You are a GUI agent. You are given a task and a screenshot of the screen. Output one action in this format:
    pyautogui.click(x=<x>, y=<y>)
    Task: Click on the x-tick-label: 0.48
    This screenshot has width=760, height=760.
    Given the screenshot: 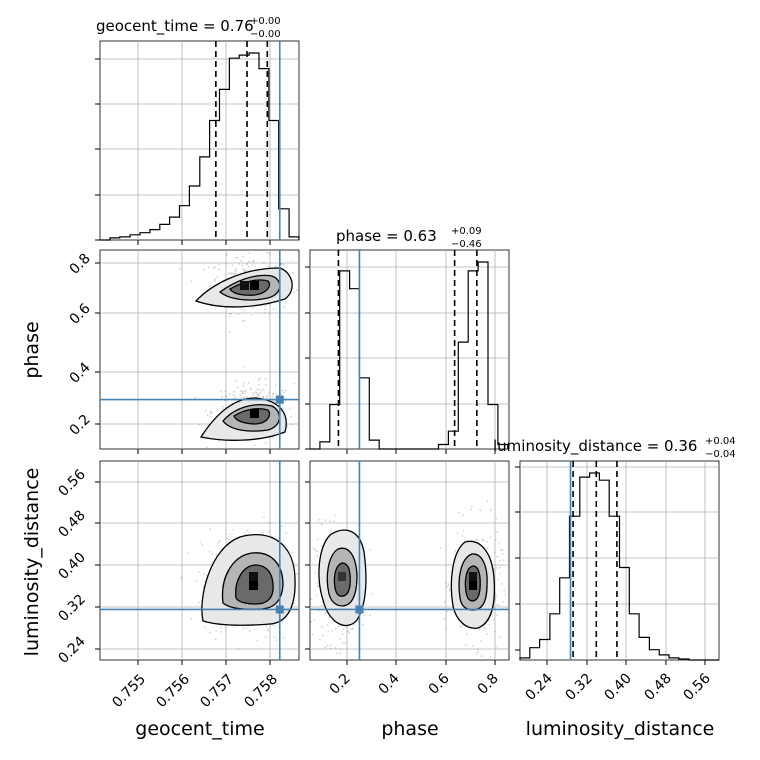 What is the action you would take?
    pyautogui.click(x=657, y=686)
    